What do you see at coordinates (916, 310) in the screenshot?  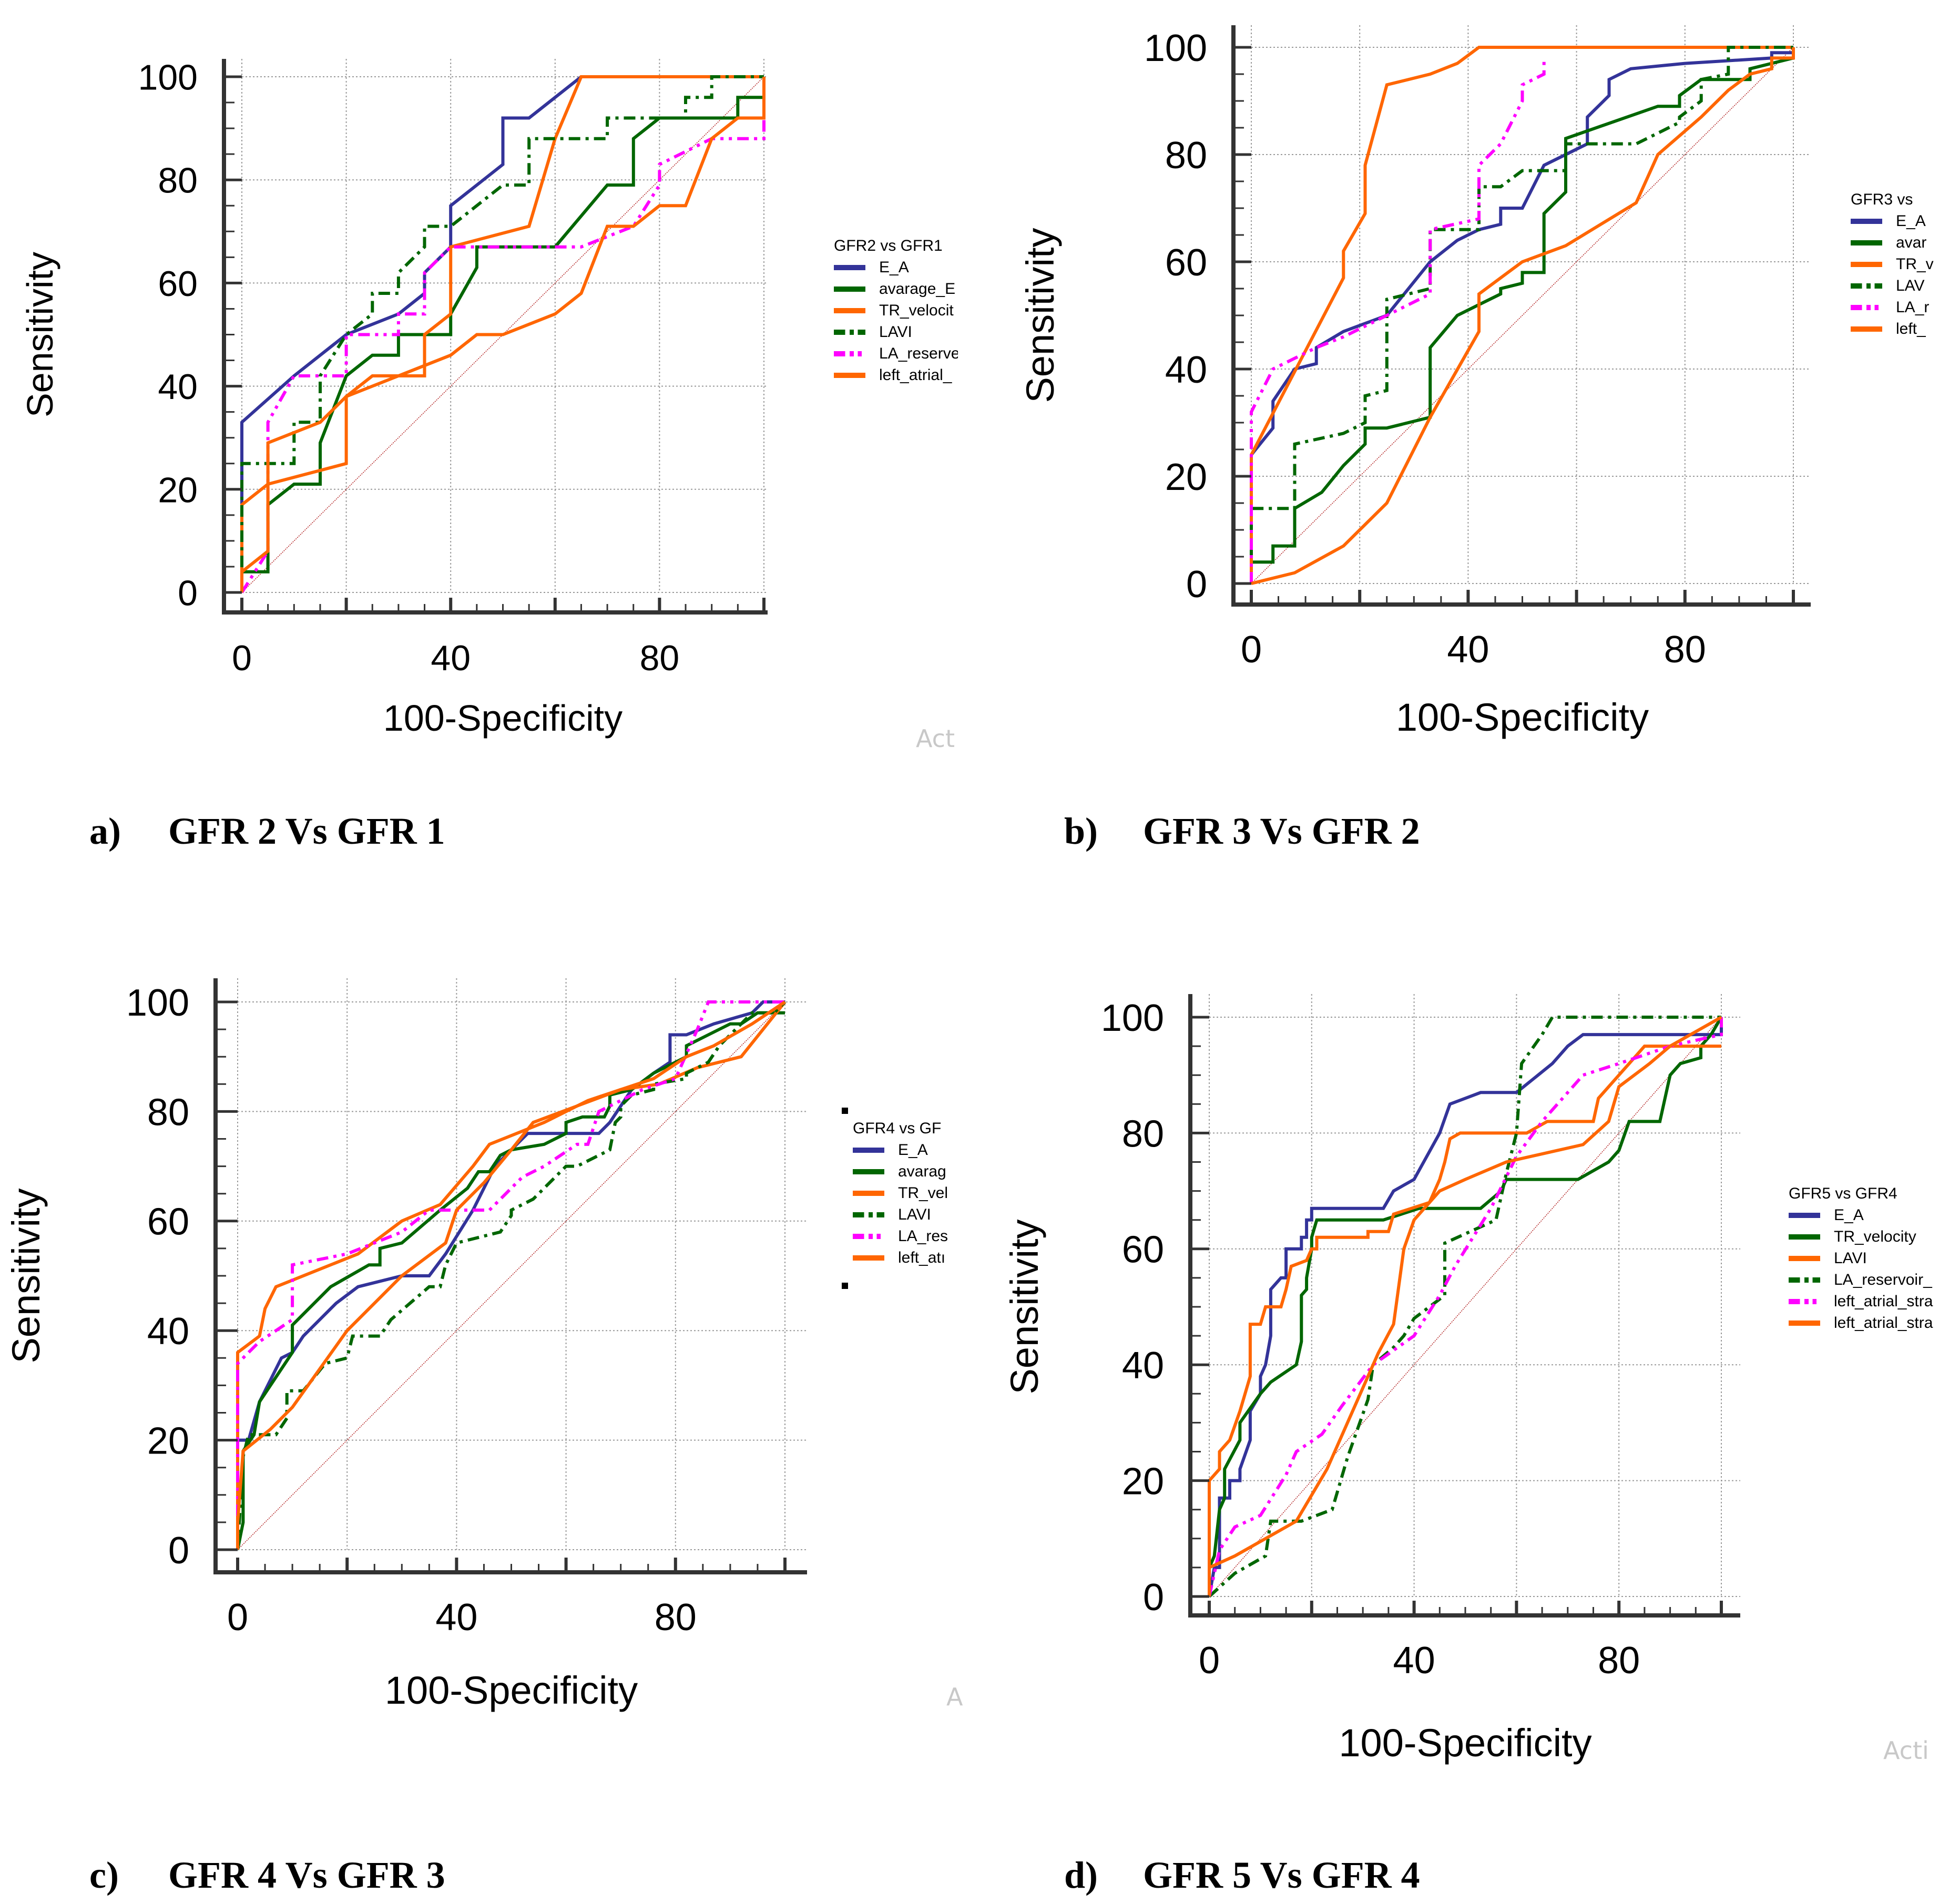 I see `legend-label: TR_velocit` at bounding box center [916, 310].